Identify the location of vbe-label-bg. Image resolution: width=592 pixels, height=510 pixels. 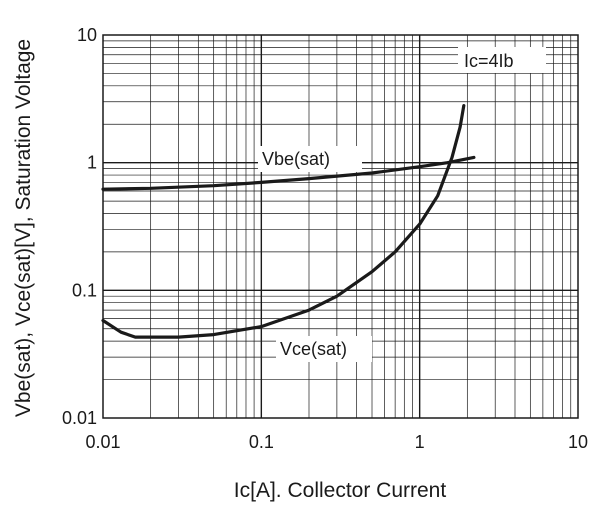
(310, 159).